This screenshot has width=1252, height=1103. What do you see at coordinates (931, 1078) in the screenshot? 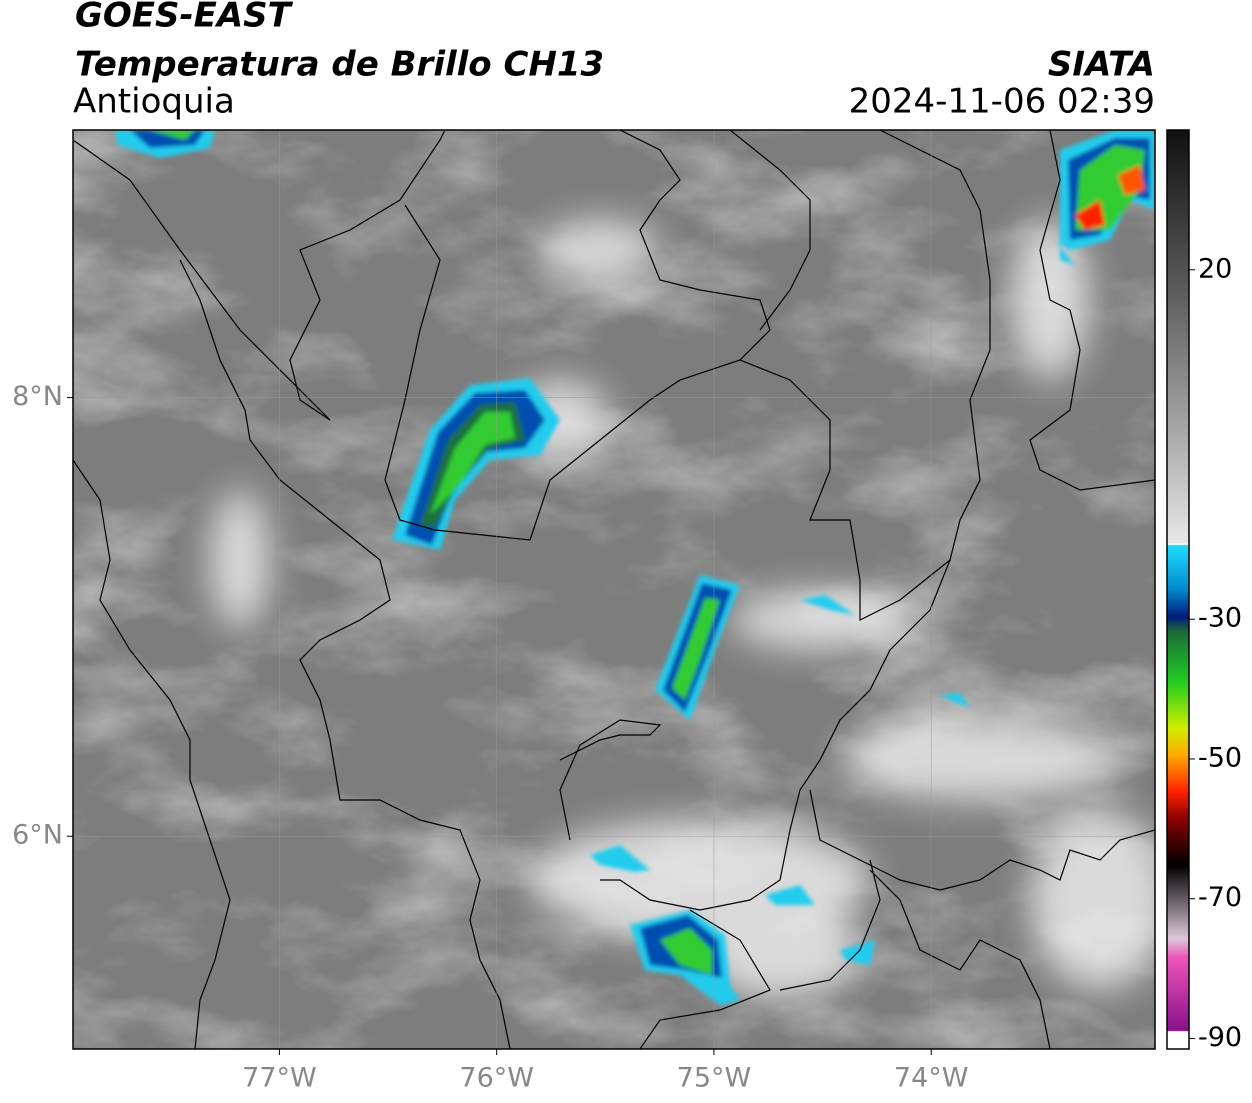
I see `x-tick-label: 74°W` at bounding box center [931, 1078].